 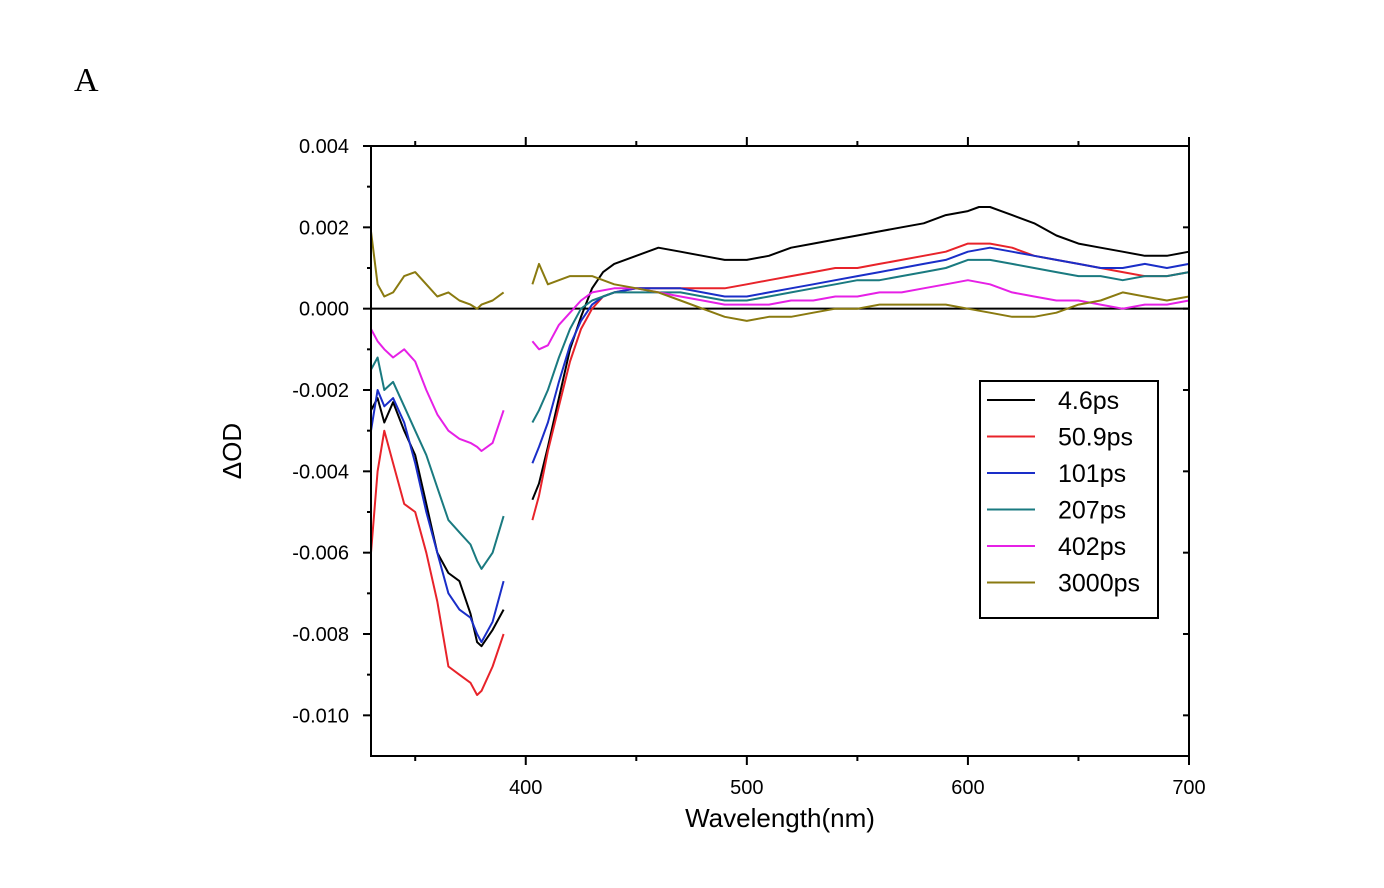 I want to click on legend-label: 4.6ps, so click(x=1088, y=401).